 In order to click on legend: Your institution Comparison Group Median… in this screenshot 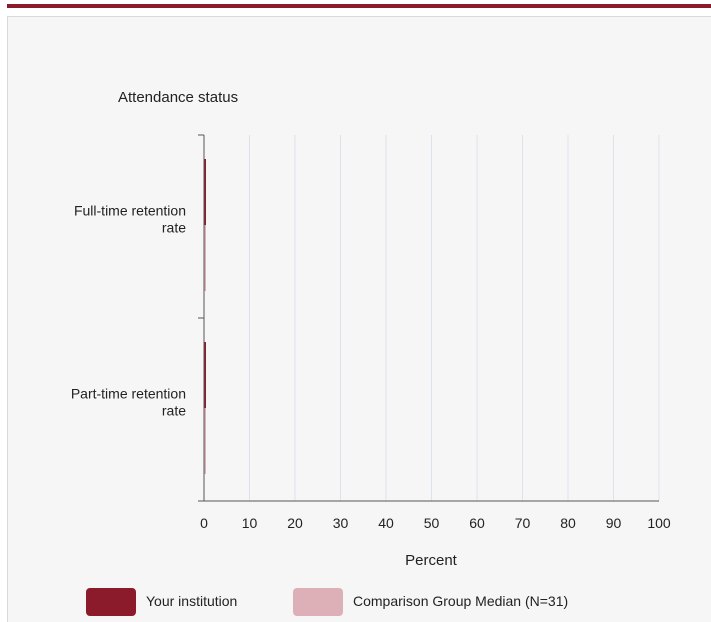, I will do `click(327, 602)`.